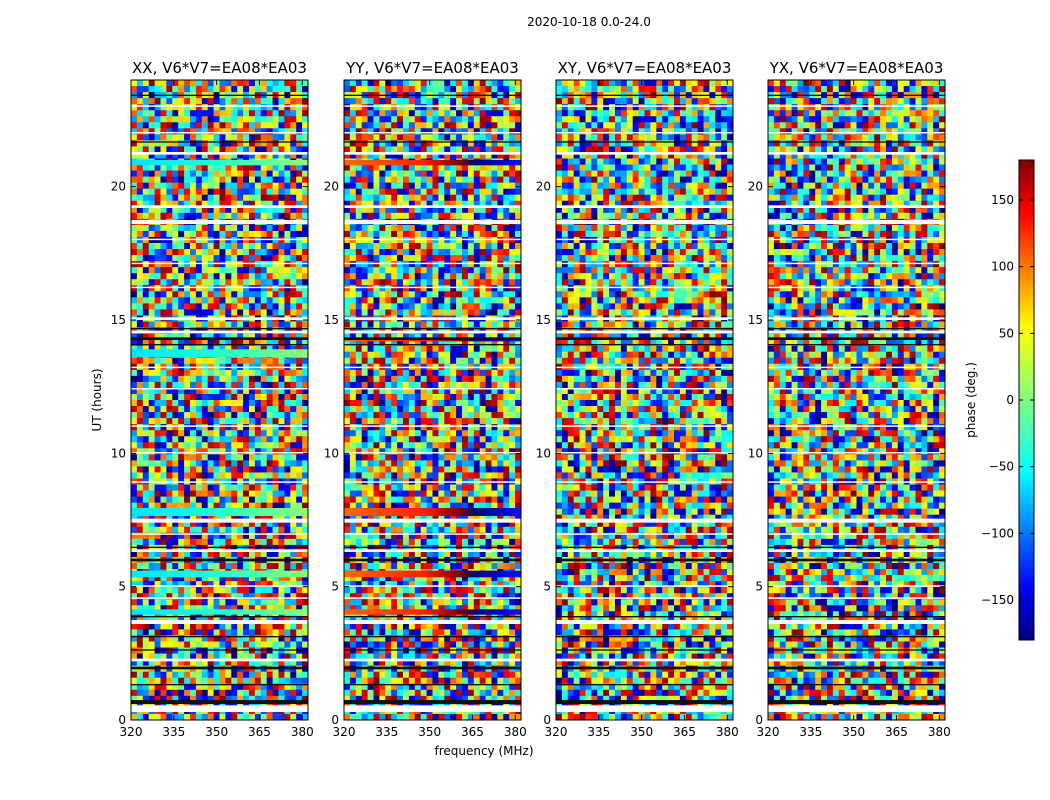 This screenshot has height=800, width=1050. Describe the element at coordinates (515, 732) in the screenshot. I see `x-tick-label: 380` at that location.